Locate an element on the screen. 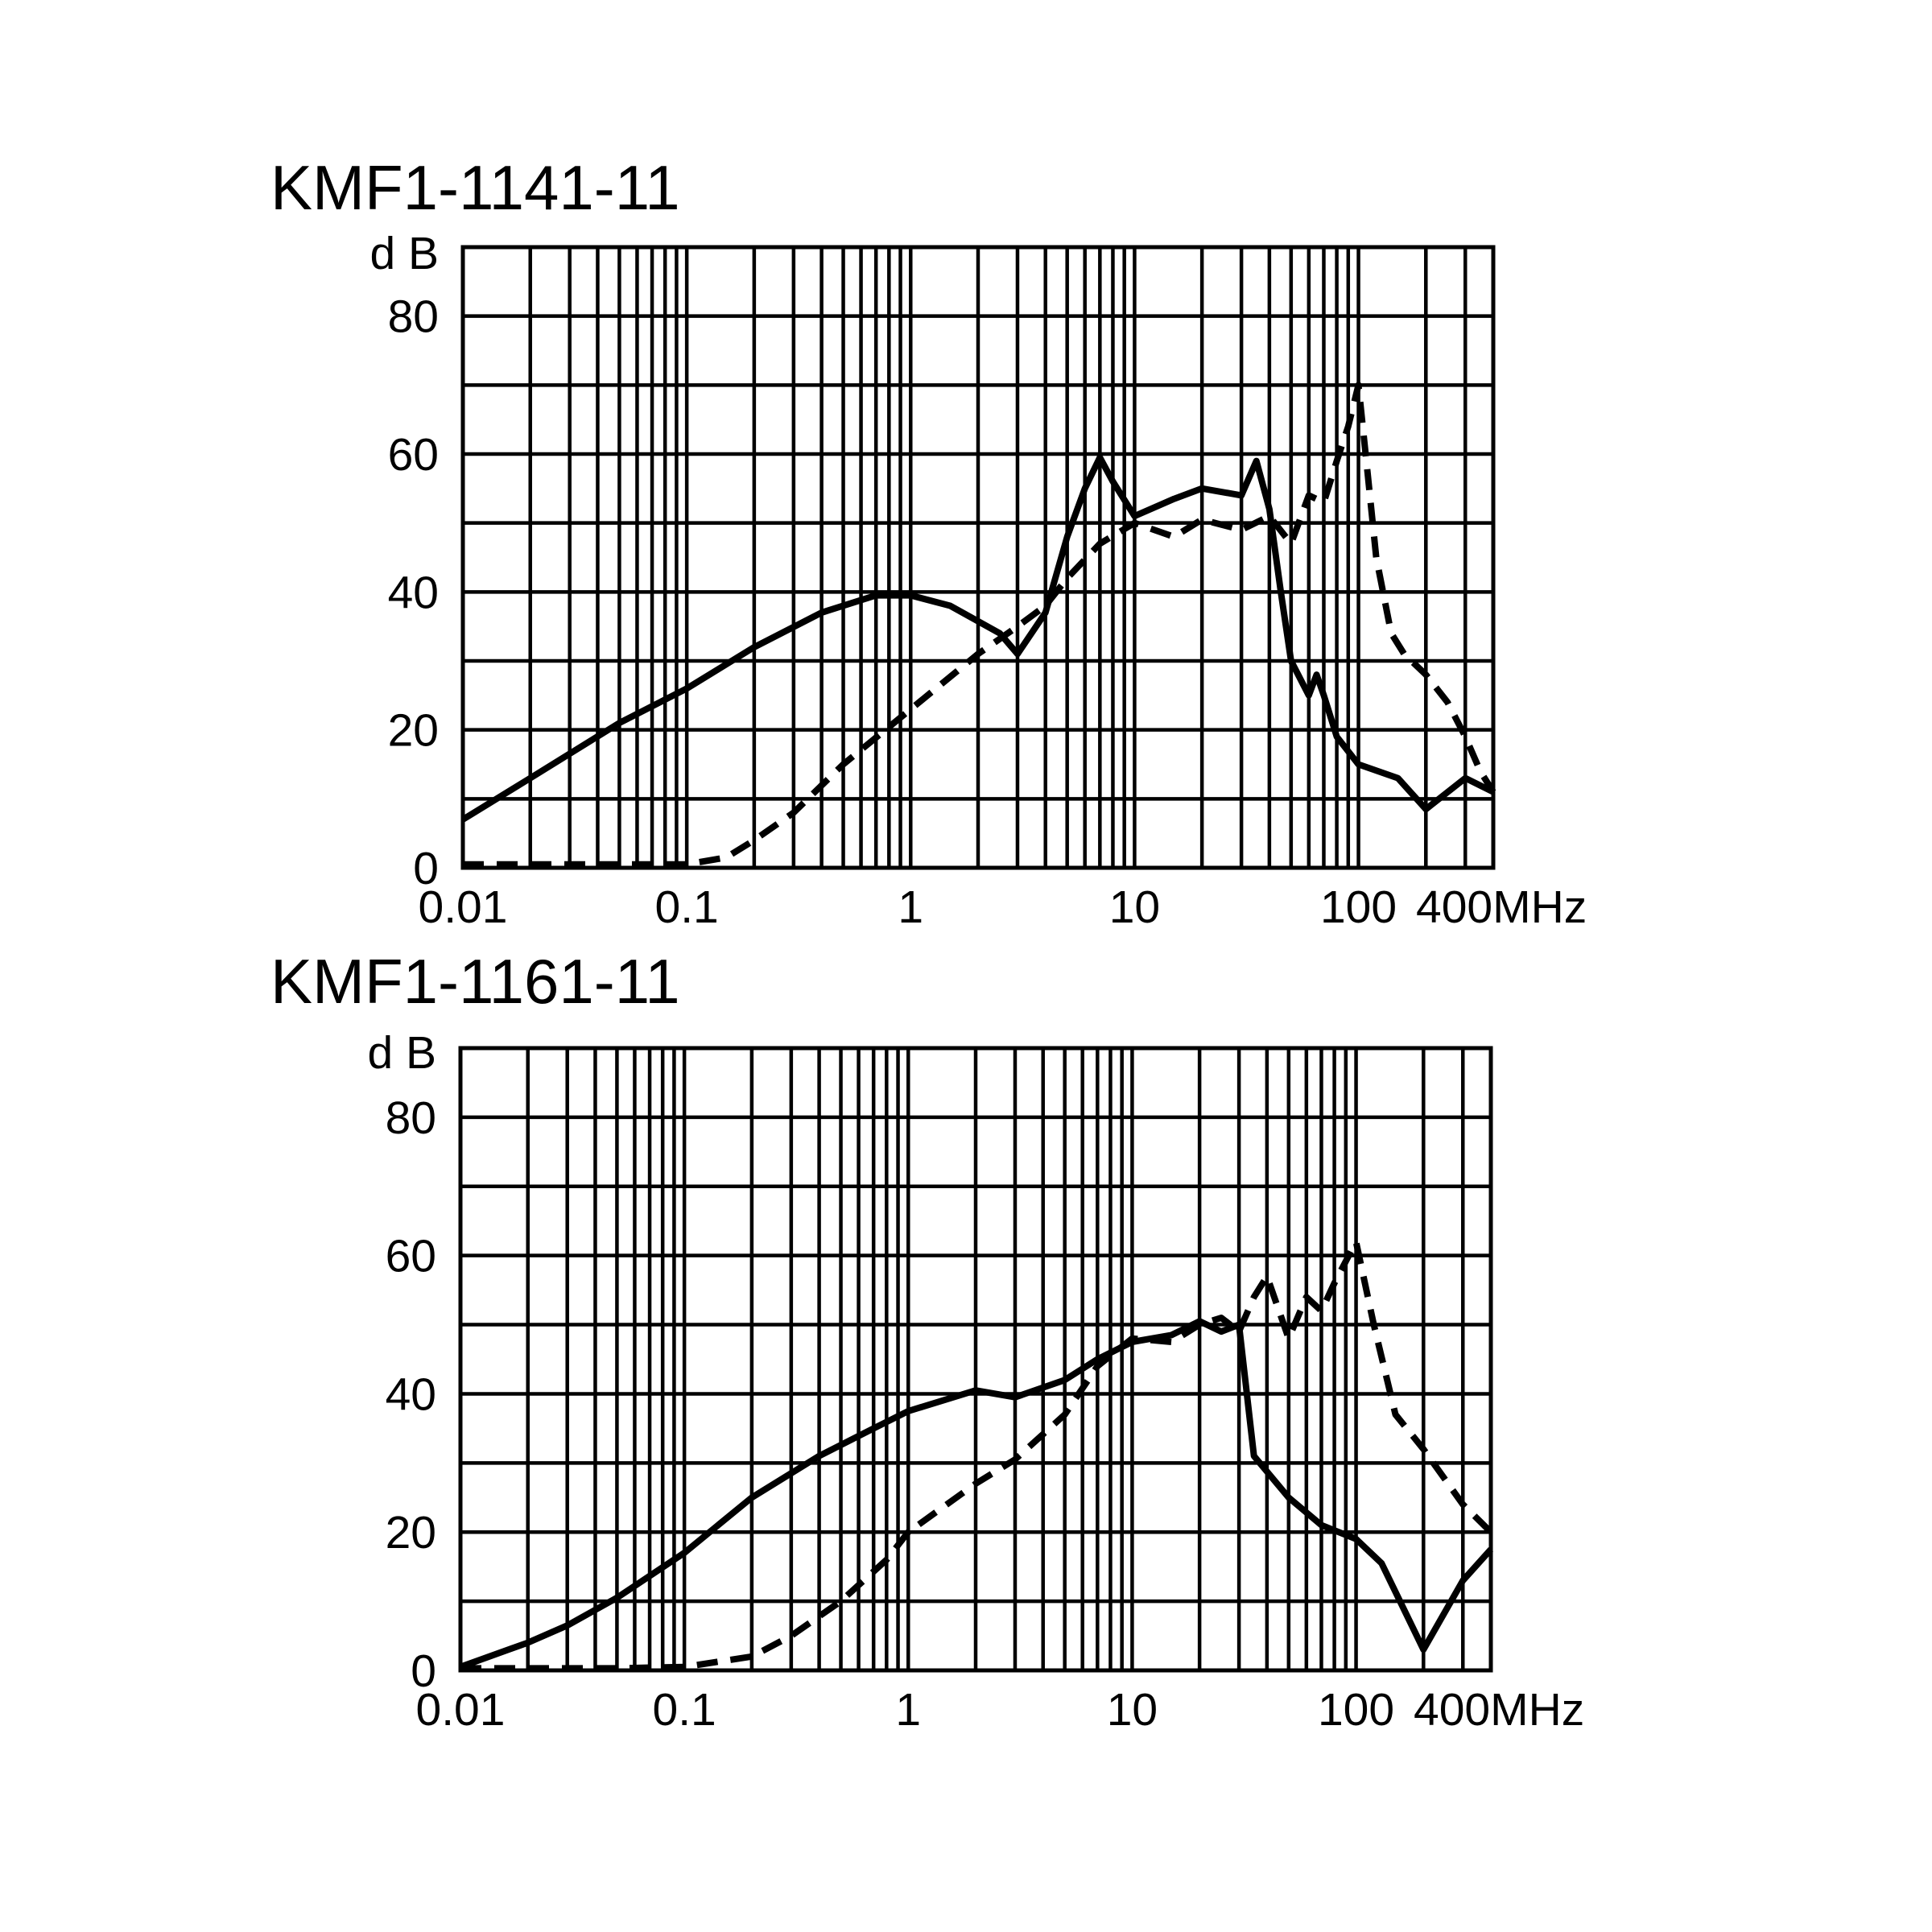 This screenshot has height=1932, width=1932. chart-title: KMF1-1161-11 is located at coordinates (475, 981).